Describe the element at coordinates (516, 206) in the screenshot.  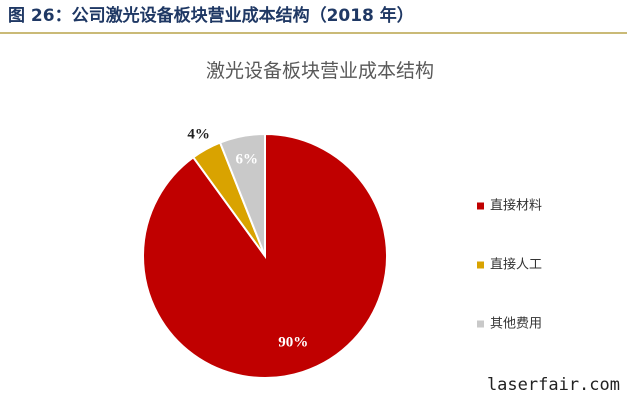
I see `legend-label: 直接材料` at that location.